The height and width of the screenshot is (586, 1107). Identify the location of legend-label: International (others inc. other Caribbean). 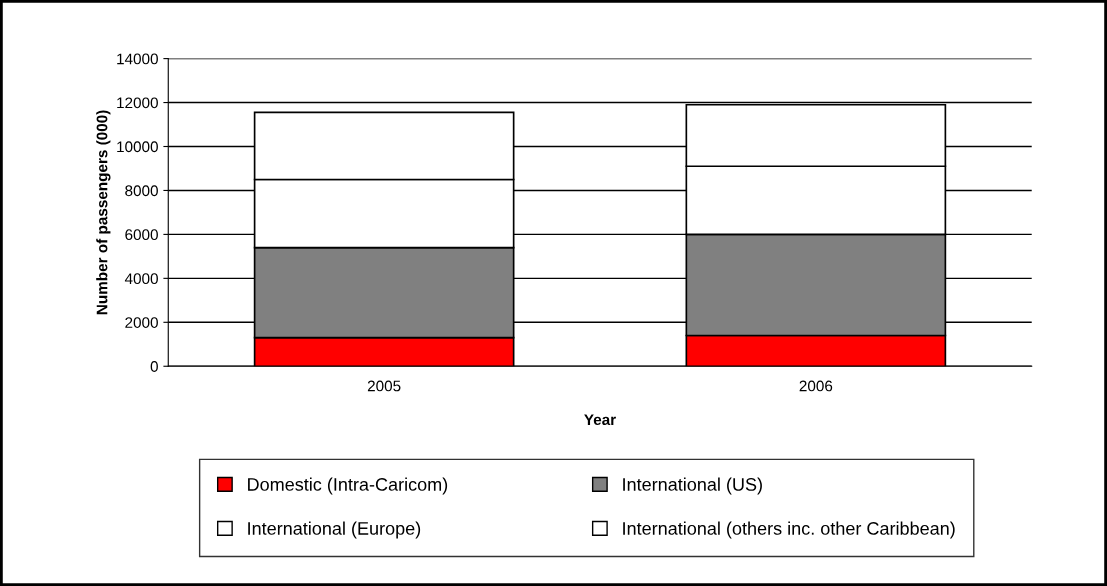
(789, 530).